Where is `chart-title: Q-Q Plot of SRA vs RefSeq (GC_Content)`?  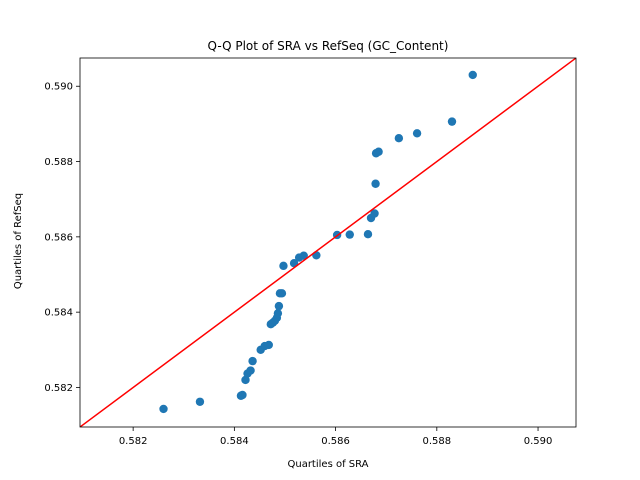
chart-title: Q-Q Plot of SRA vs RefSeq (GC_Content) is located at coordinates (328, 46).